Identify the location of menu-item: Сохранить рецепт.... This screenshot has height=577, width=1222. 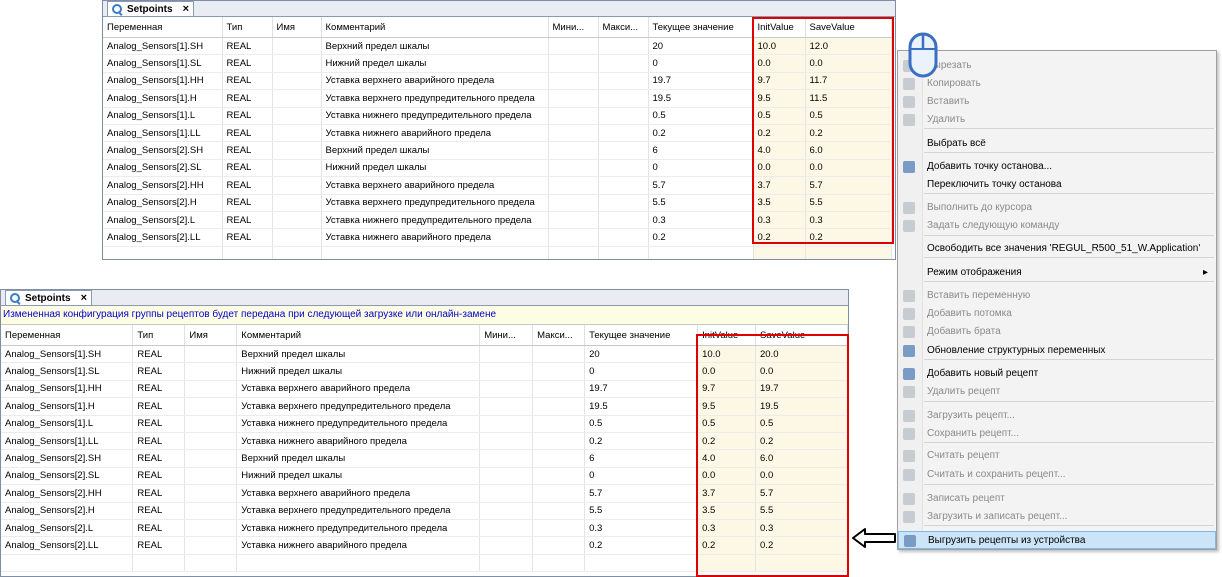
(1057, 434).